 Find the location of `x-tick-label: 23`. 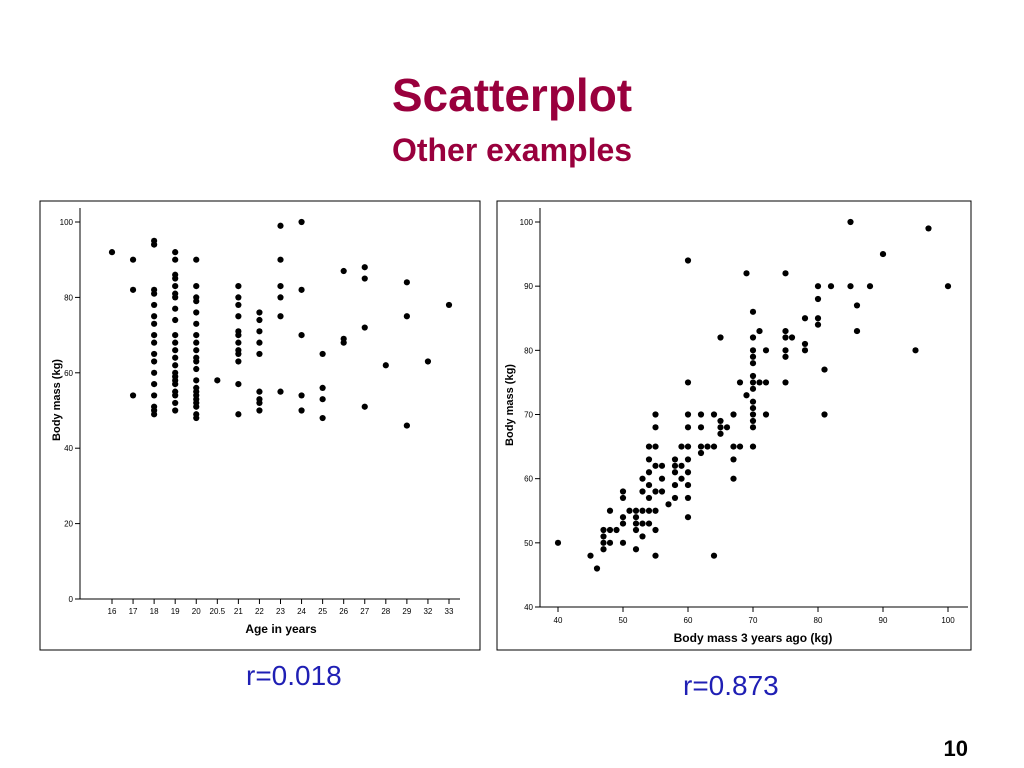

x-tick-label: 23 is located at coordinates (280, 611).